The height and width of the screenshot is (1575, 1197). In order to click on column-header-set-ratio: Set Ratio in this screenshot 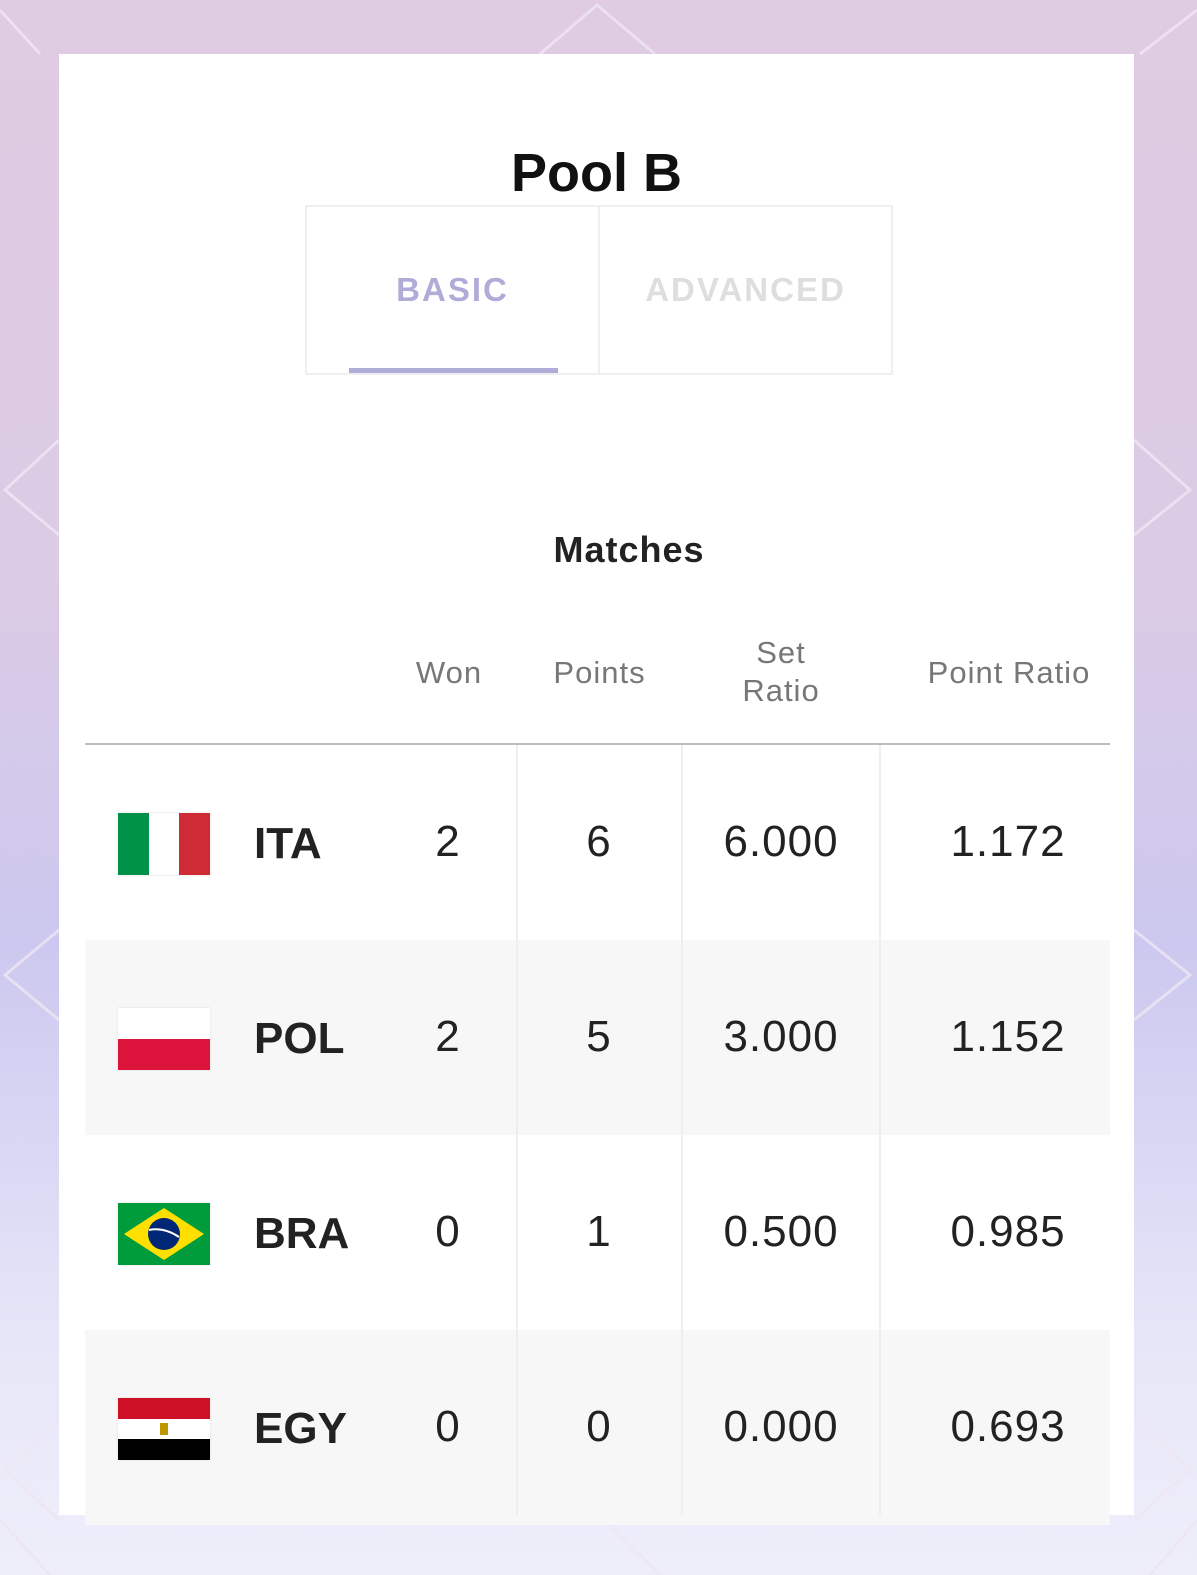, I will do `click(781, 671)`.